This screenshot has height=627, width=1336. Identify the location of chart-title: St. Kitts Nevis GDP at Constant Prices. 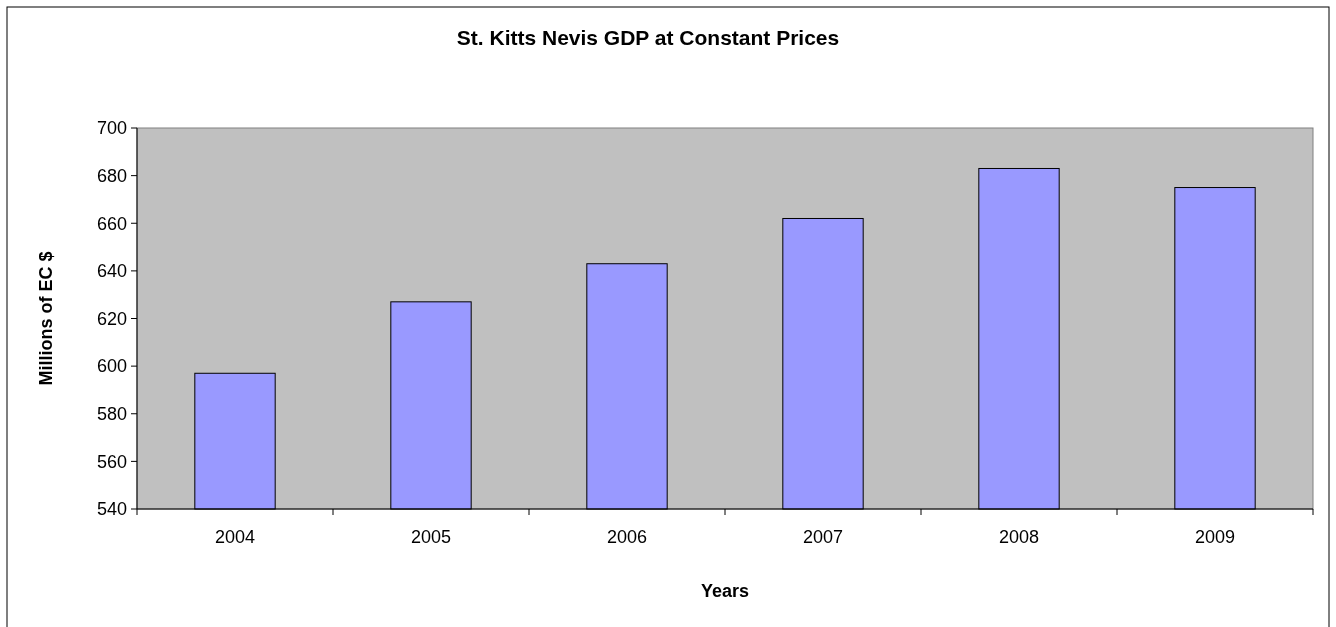
(648, 37).